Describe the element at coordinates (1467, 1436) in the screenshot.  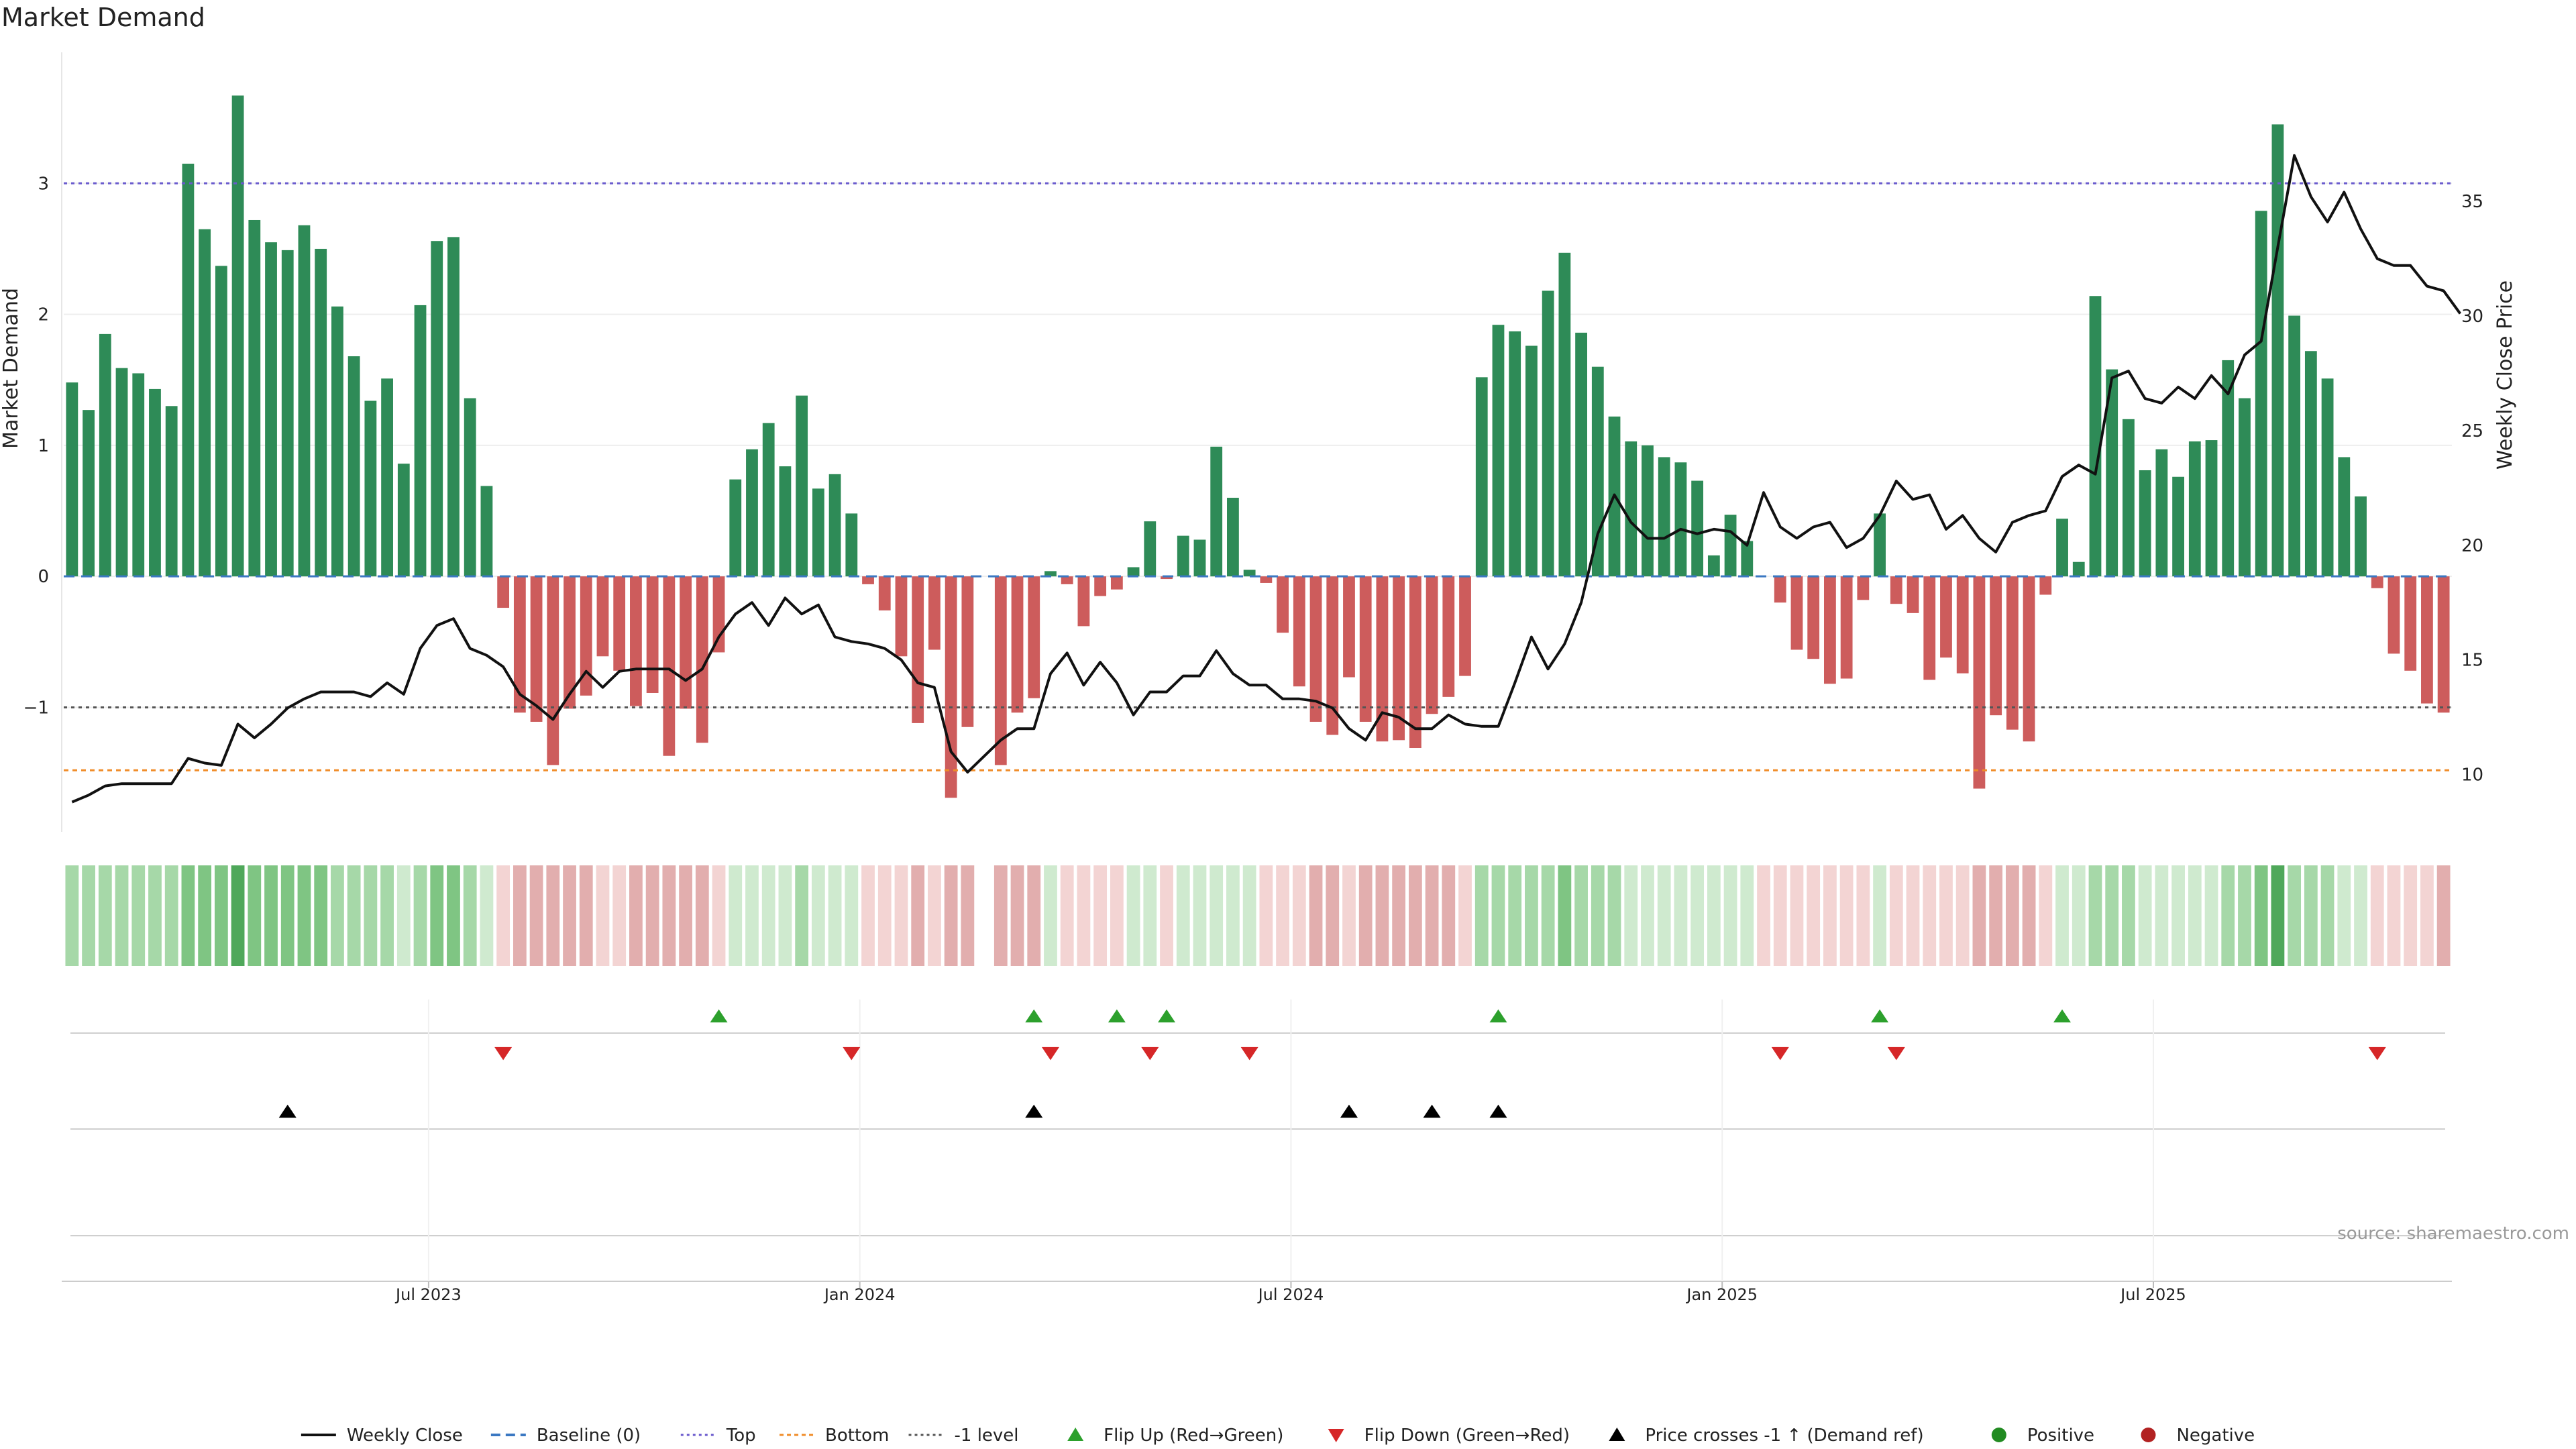
I see `legend-label: Flip Down (Green→Red)` at that location.